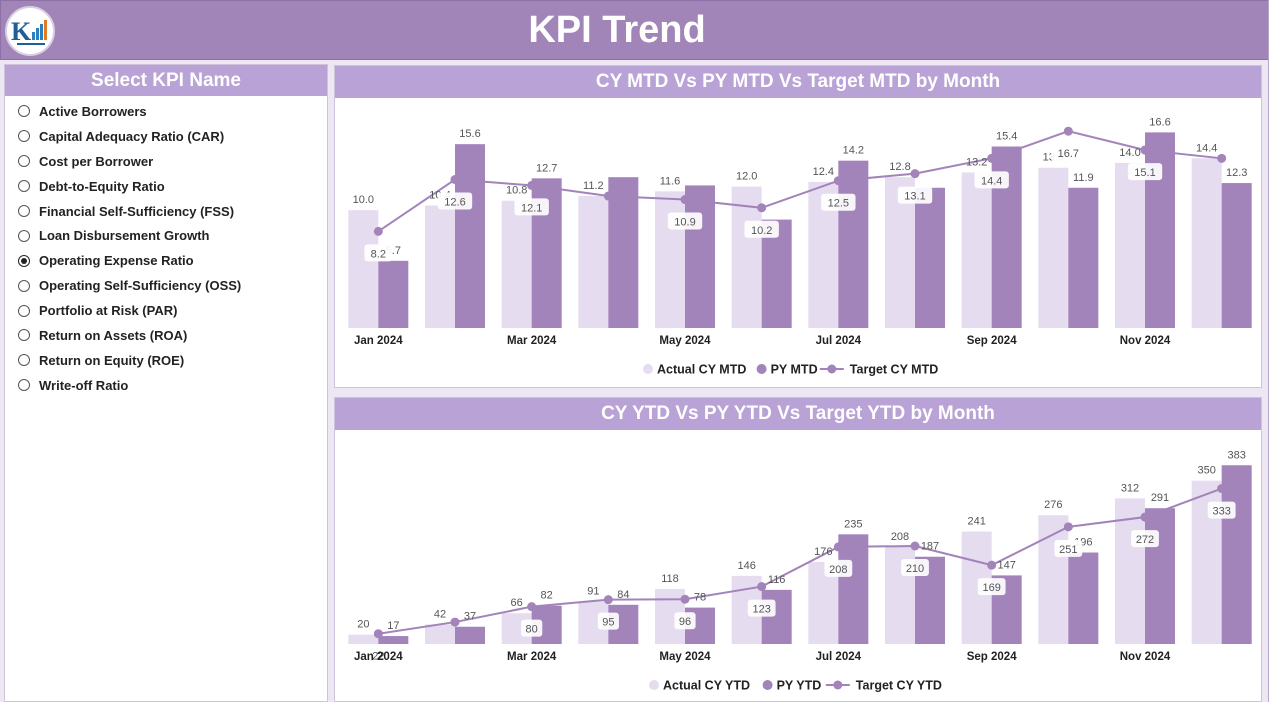 Image resolution: width=1280 pixels, height=702 pixels. I want to click on target-data-label: 12.1, so click(531, 208).